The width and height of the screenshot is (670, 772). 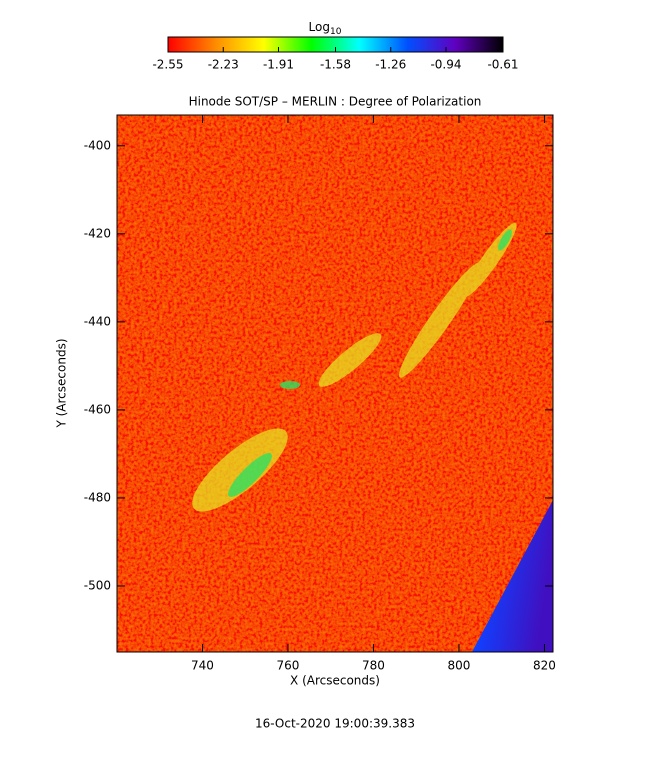 What do you see at coordinates (544, 666) in the screenshot?
I see `x-tick-label: 820` at bounding box center [544, 666].